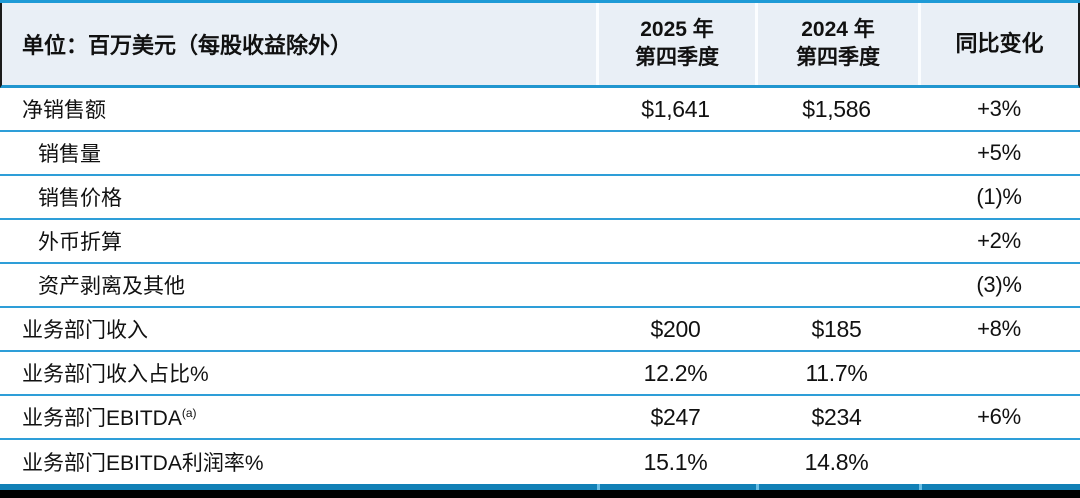 The height and width of the screenshot is (498, 1080). What do you see at coordinates (540, 487) in the screenshot?
I see `table-bottom-border` at bounding box center [540, 487].